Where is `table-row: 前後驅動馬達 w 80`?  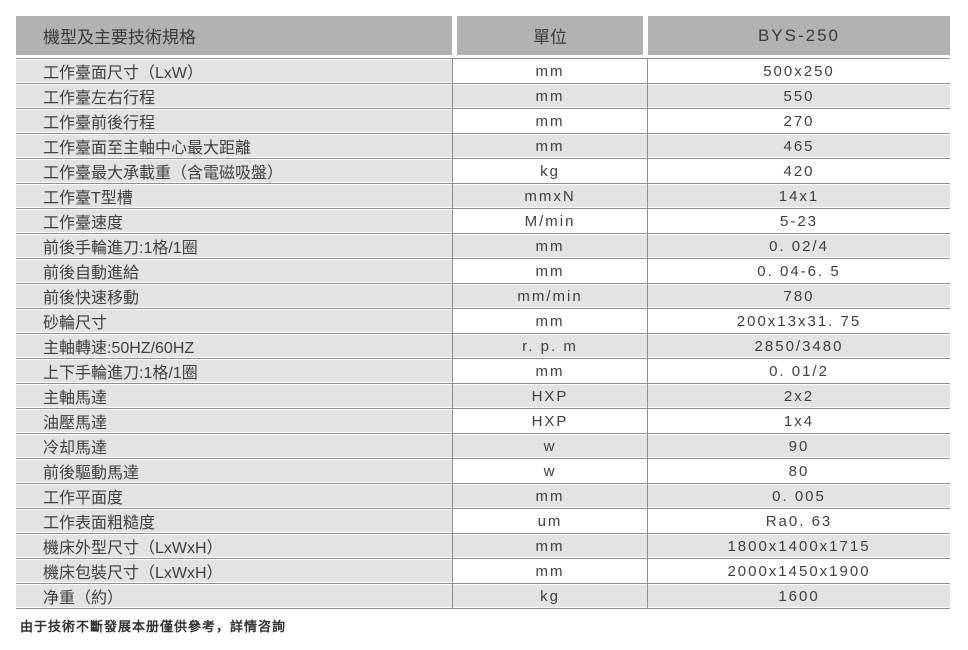
table-row: 前後驅動馬達 w 80 is located at coordinates (483, 470).